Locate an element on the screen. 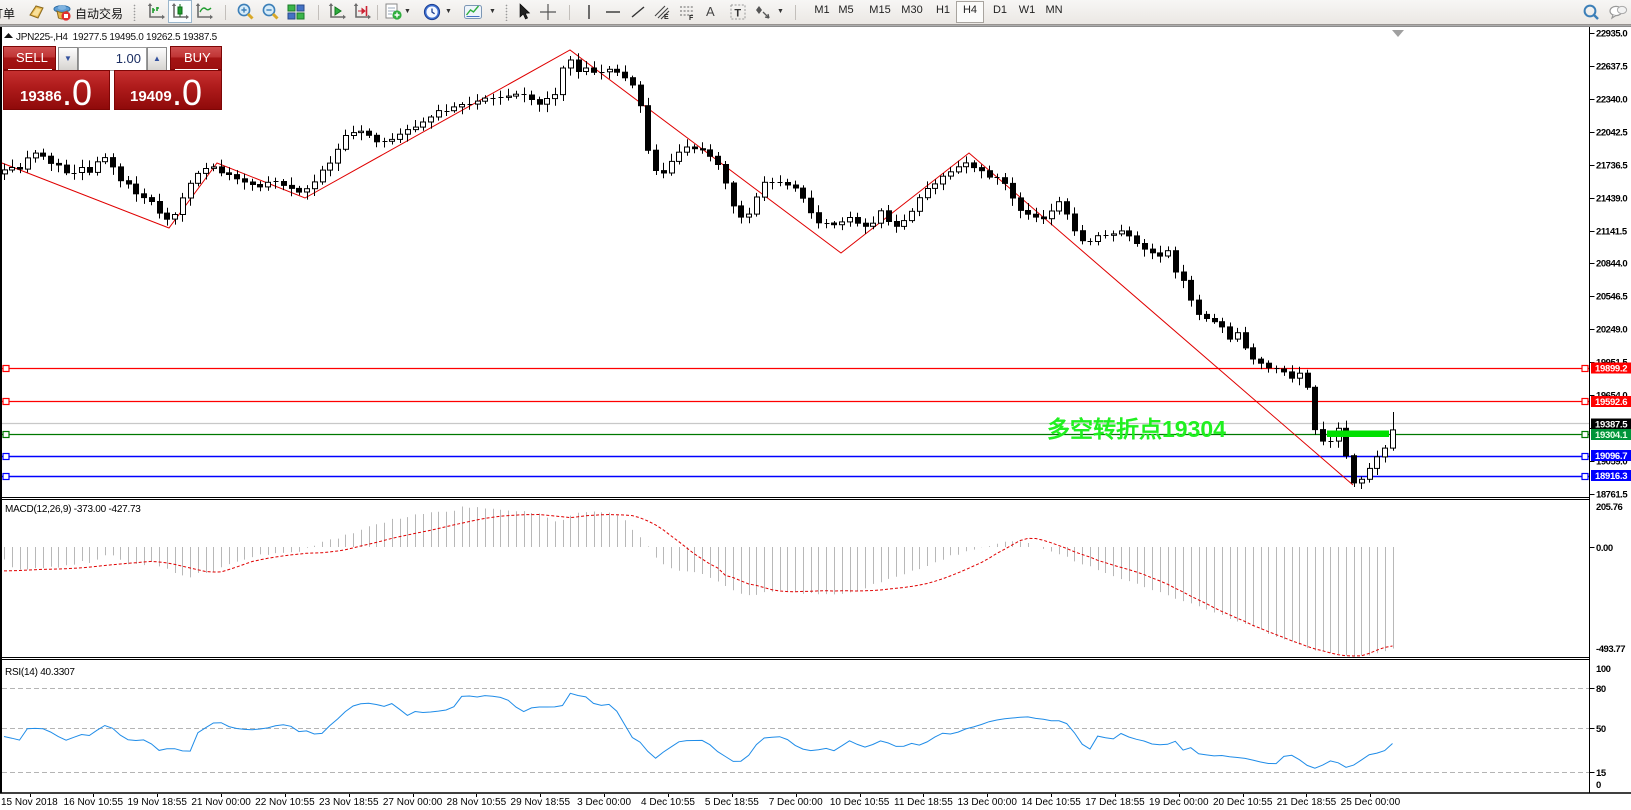 The width and height of the screenshot is (1631, 810). svg-text: MACD(12,26,9) -373.00 -427.73 is located at coordinates (73, 509).